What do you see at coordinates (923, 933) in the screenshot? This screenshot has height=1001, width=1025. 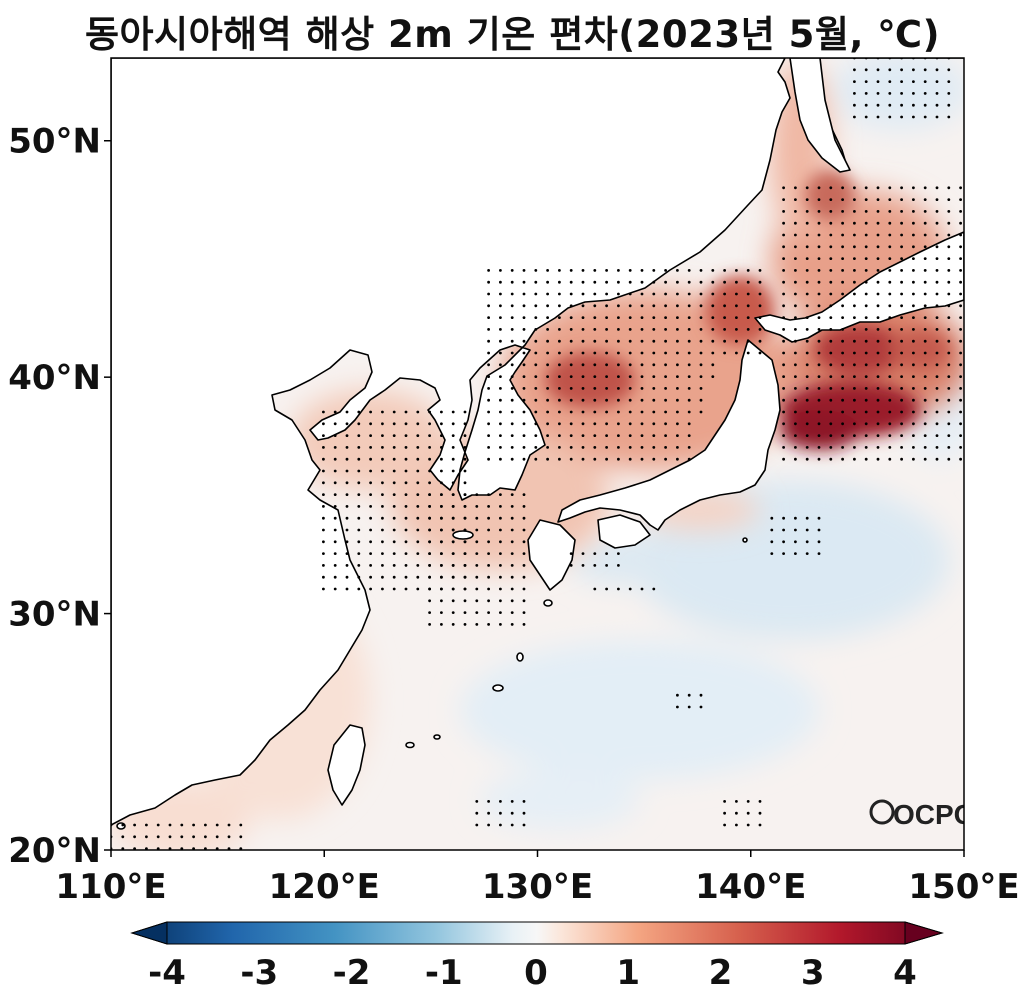 I see `colorbar-max-extend` at bounding box center [923, 933].